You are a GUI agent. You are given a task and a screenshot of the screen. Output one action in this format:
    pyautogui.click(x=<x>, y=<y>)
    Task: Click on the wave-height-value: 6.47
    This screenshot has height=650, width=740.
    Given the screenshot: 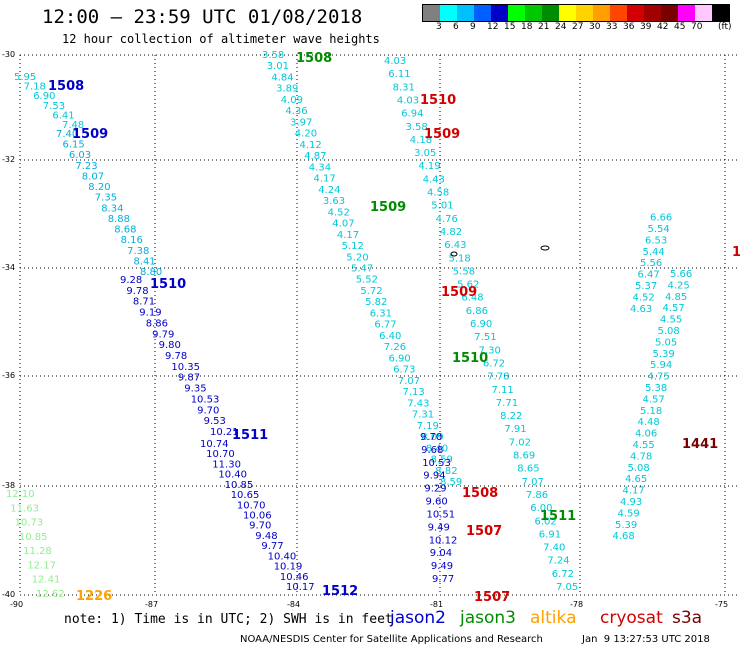 What is the action you would take?
    pyautogui.click(x=649, y=275)
    